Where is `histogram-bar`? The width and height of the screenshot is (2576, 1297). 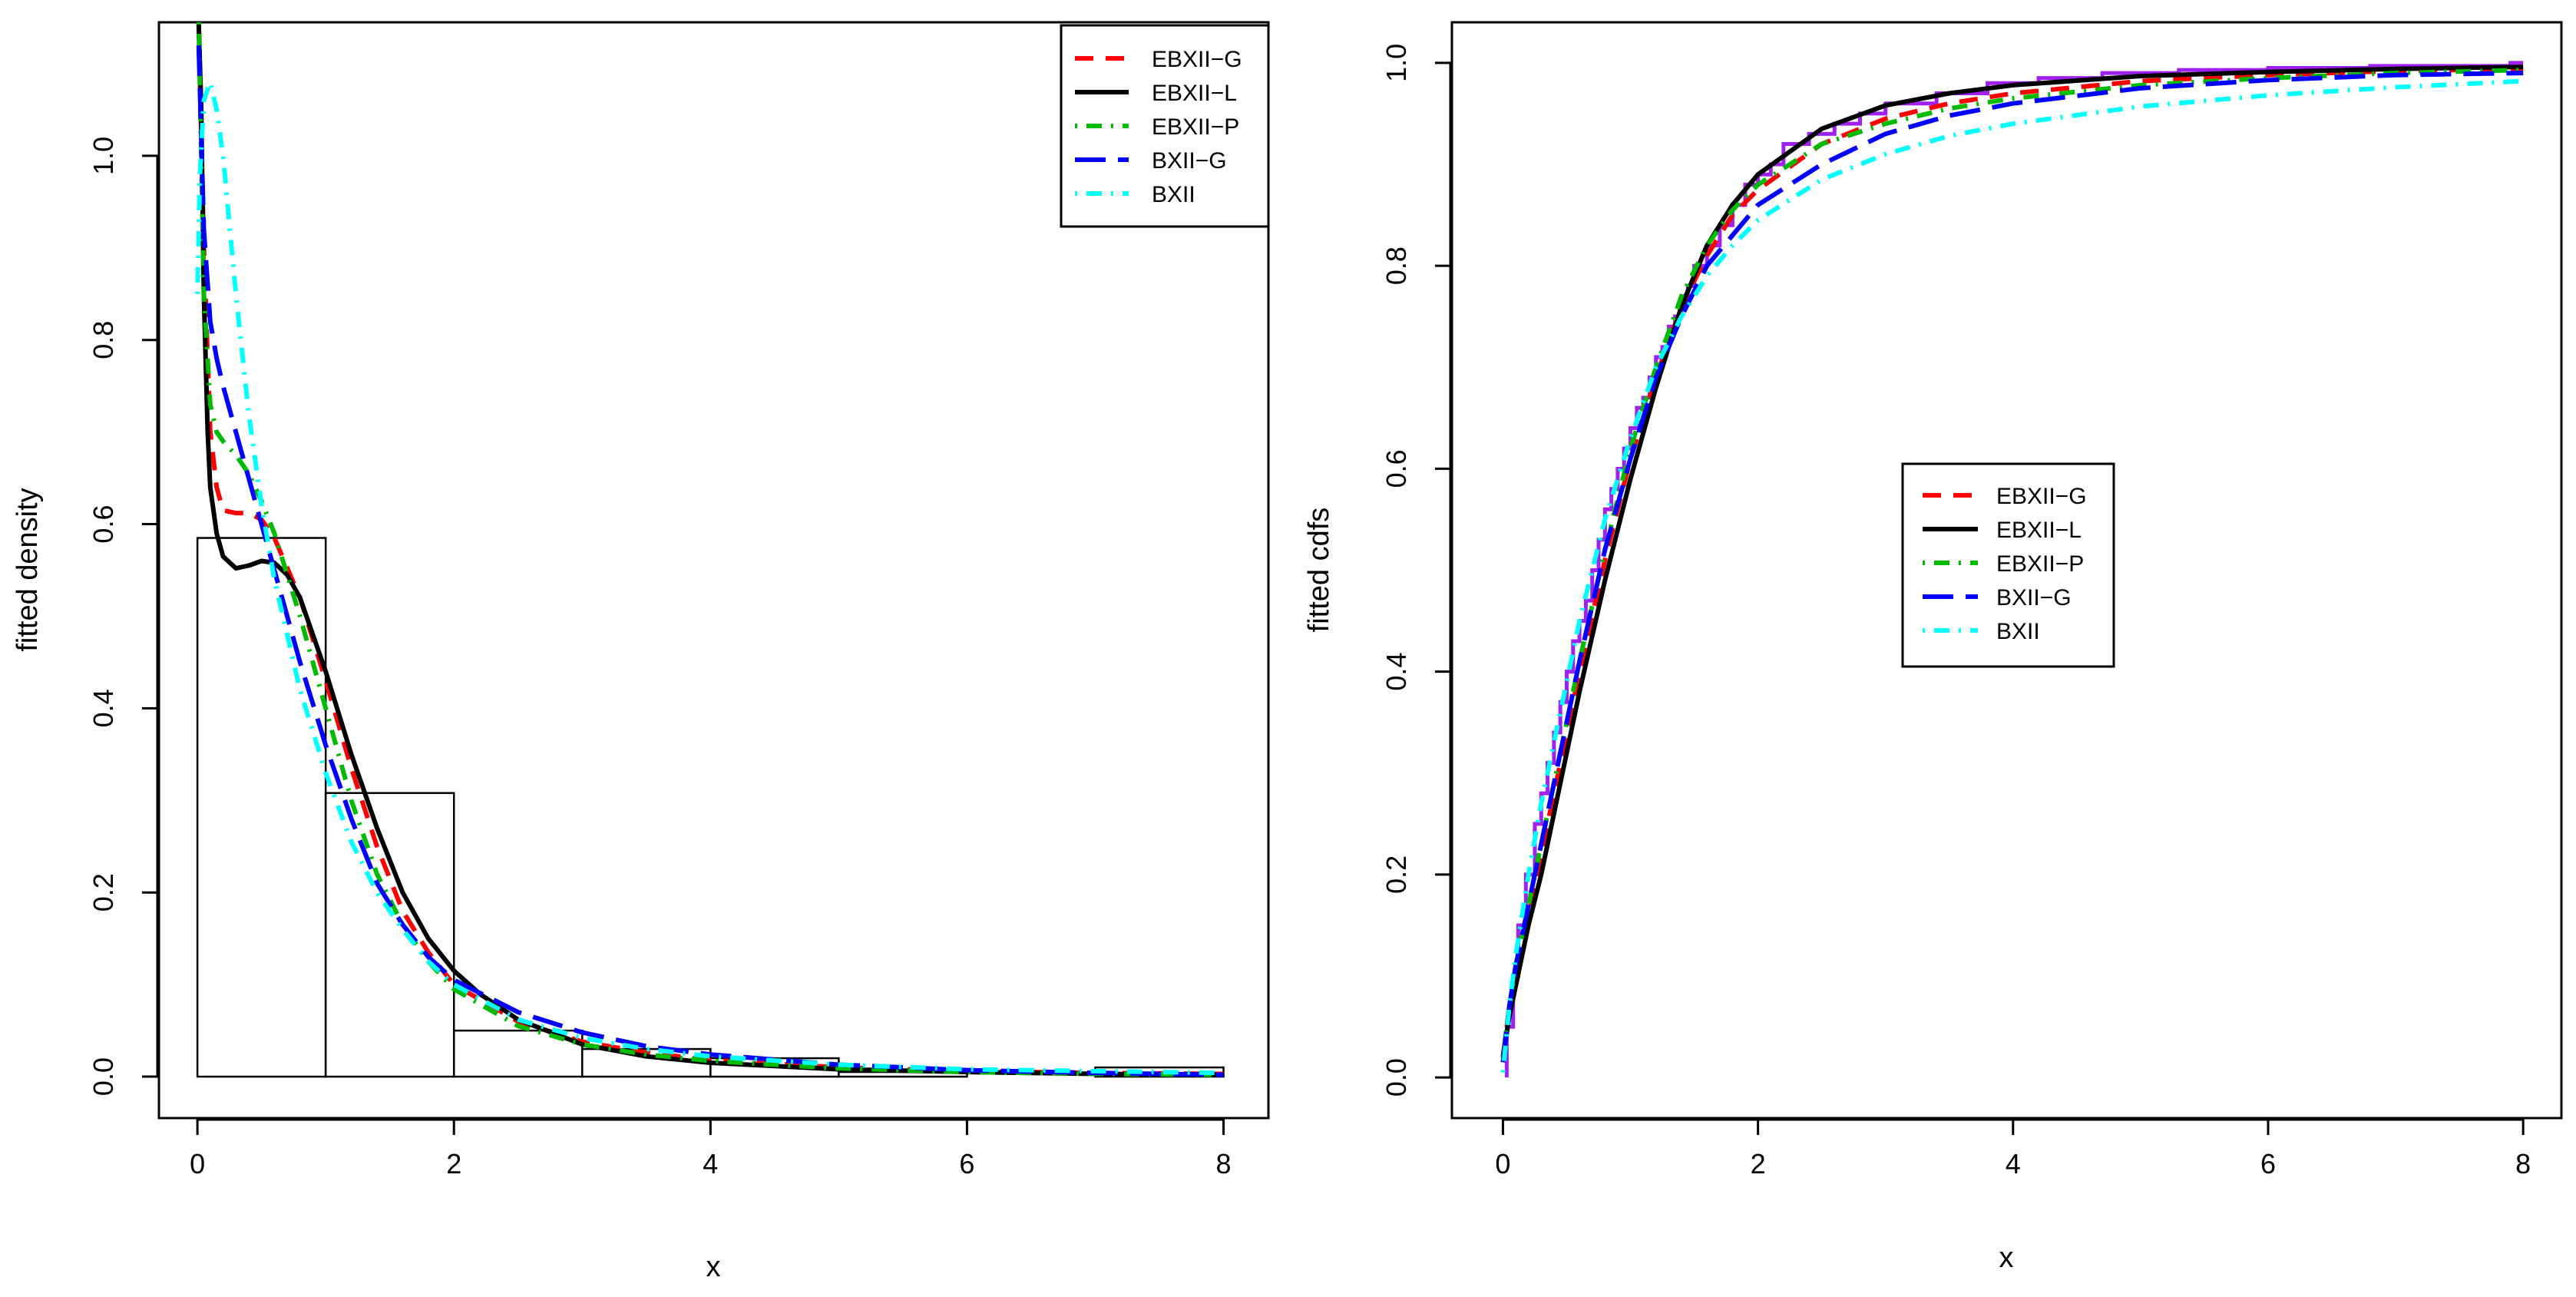
histogram-bar is located at coordinates (389, 935).